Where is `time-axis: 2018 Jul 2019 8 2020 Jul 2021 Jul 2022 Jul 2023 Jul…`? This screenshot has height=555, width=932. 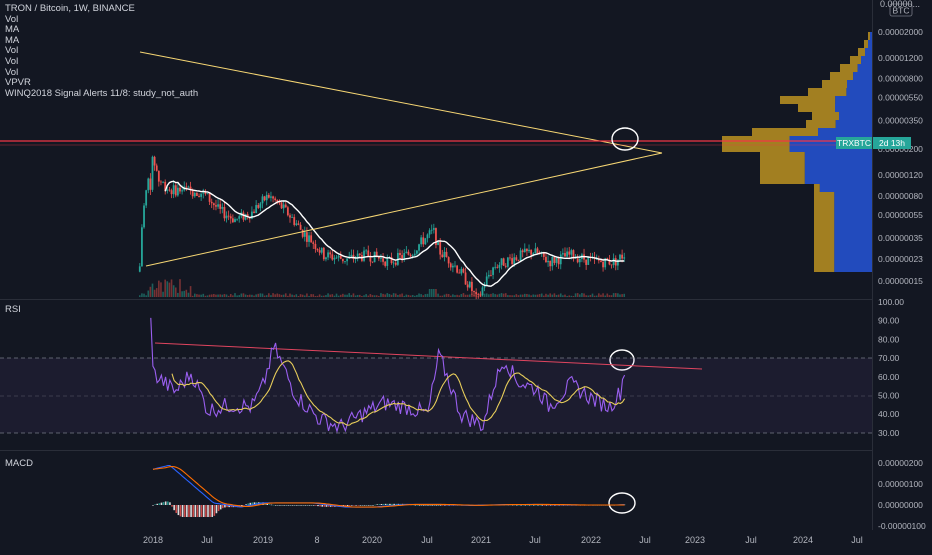 time-axis: 2018 Jul 2019 8 2020 Jul 2021 Jul 2022 Jul 2023 Jul… is located at coordinates (503, 540).